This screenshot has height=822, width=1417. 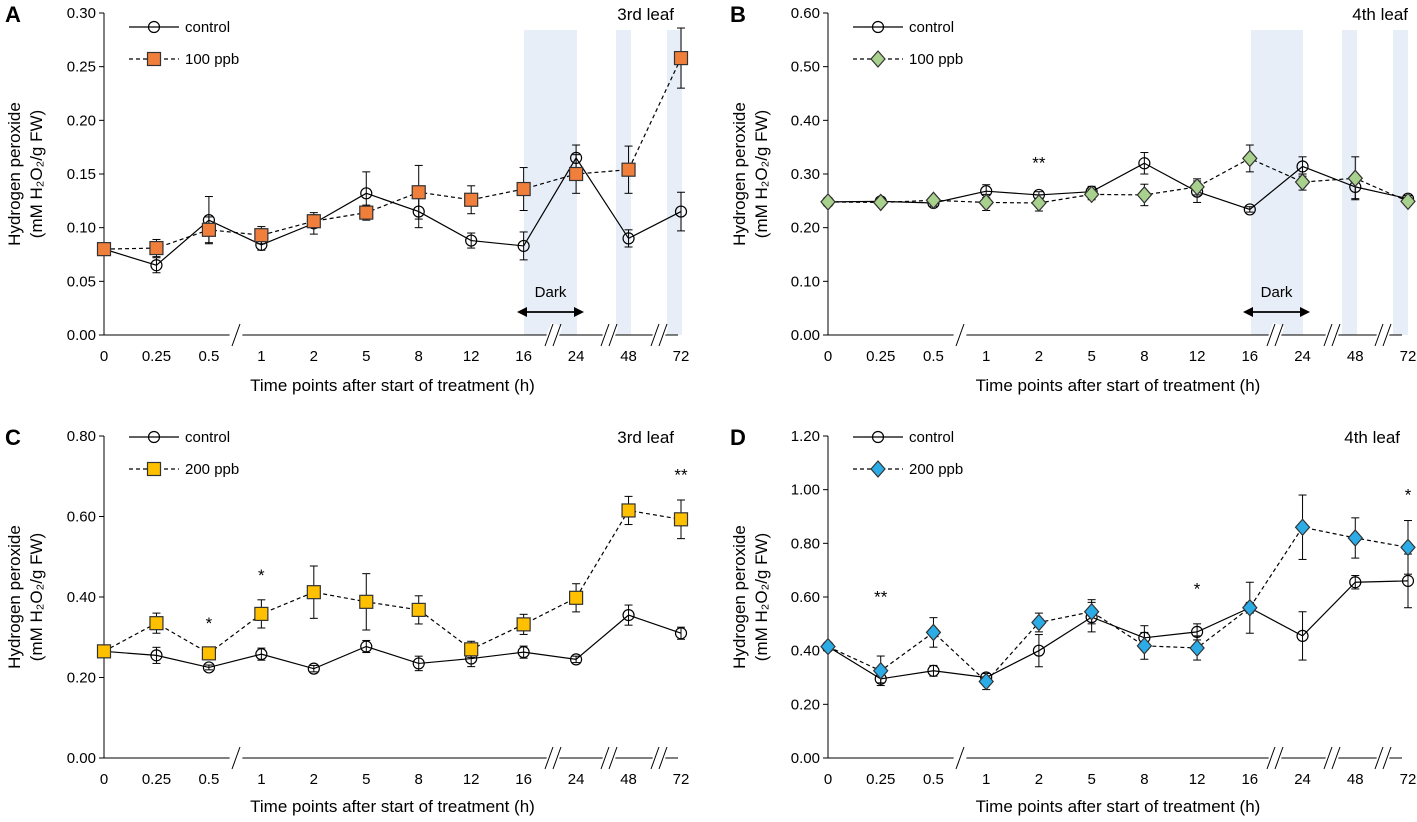 What do you see at coordinates (36, 174) in the screenshot?
I see `y-axis-subtitle: (mM H₂O₂/g FW)` at bounding box center [36, 174].